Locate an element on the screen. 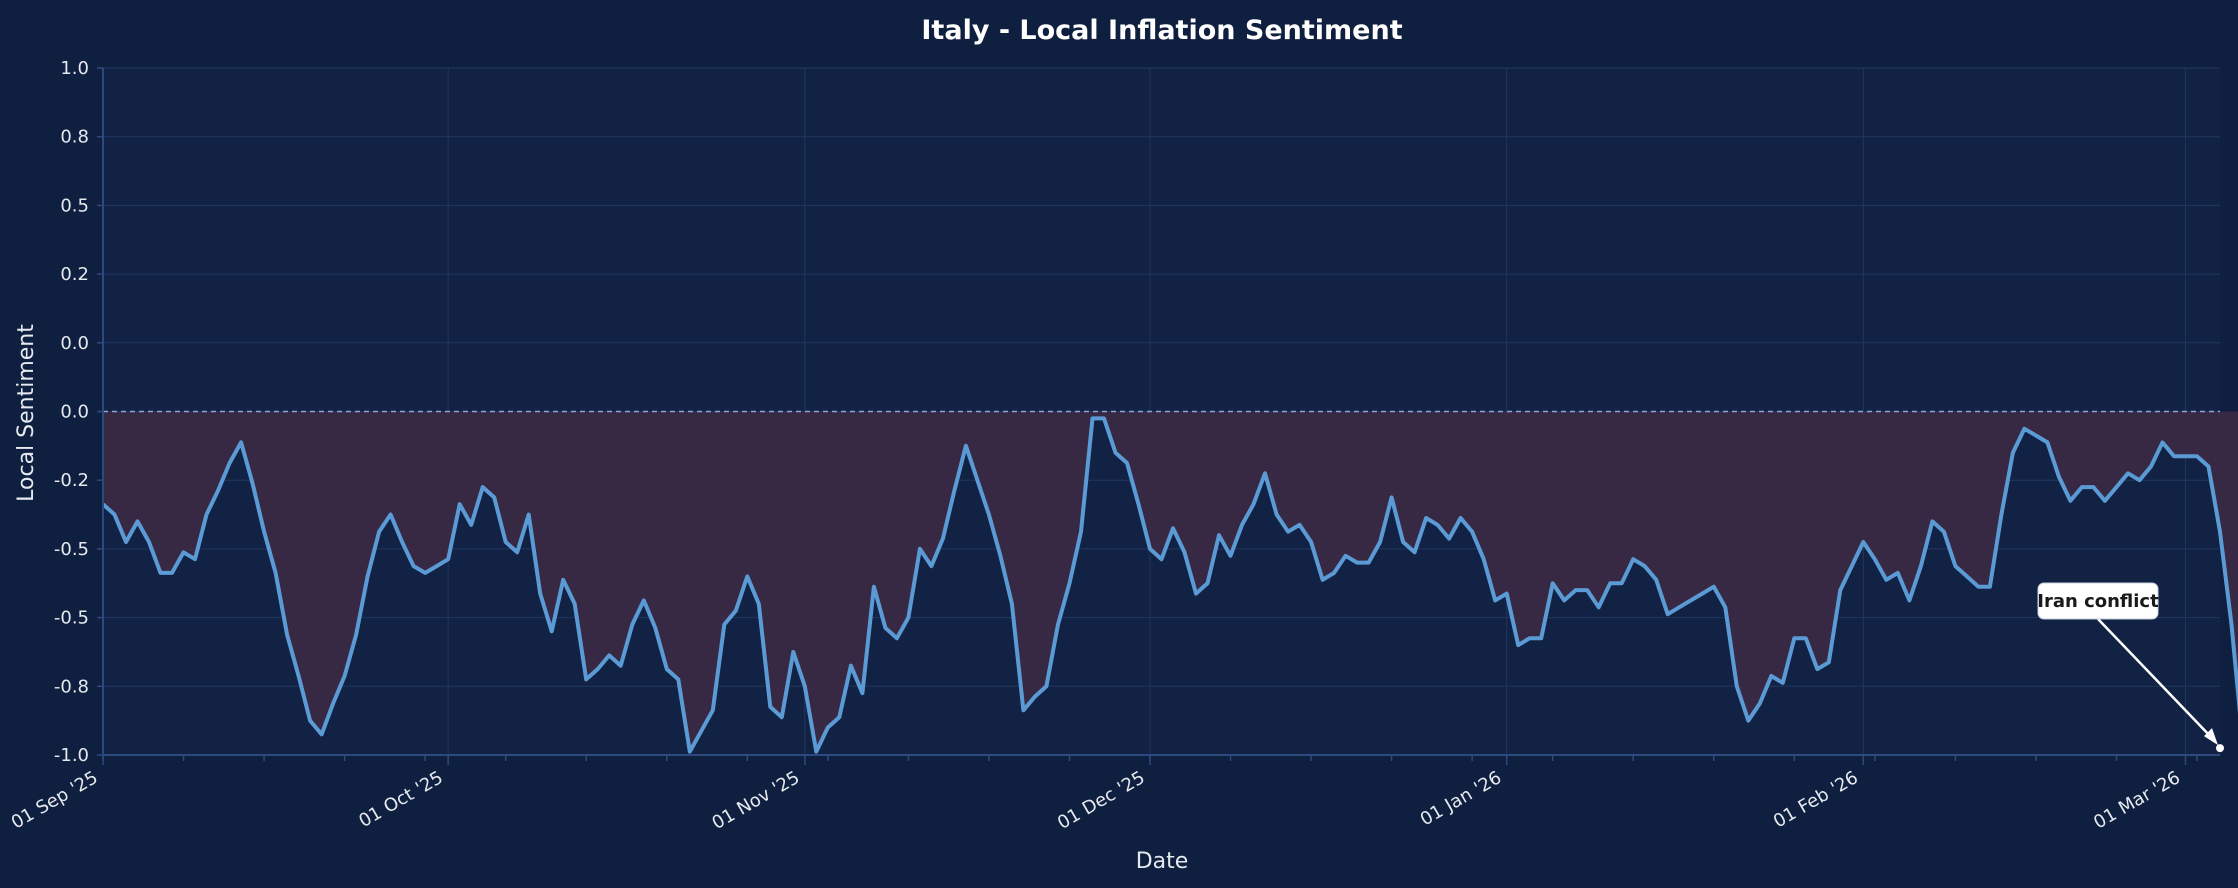 This screenshot has height=888, width=2238. annotation-label: Iran conflict is located at coordinates (2098, 601).